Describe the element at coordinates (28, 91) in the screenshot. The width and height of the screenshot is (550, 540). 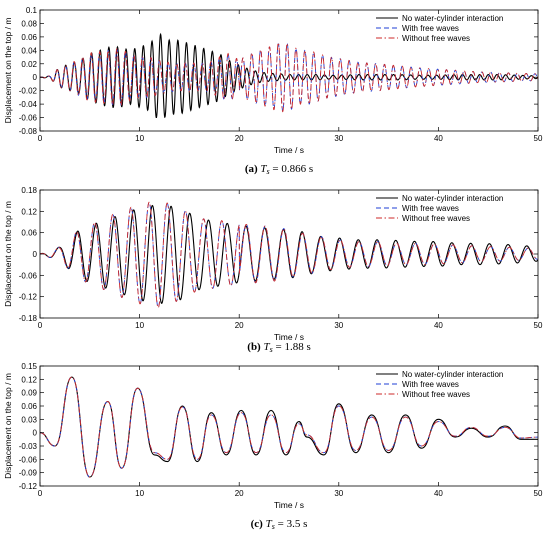
I see `y-tick-label: -0.02` at that location.